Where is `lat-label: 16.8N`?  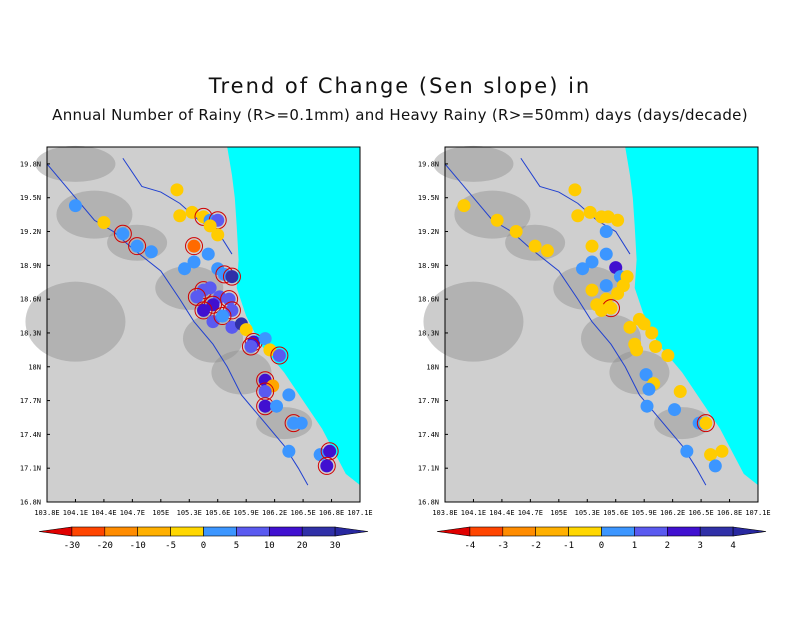
lat-label: 16.8N is located at coordinates (30, 503).